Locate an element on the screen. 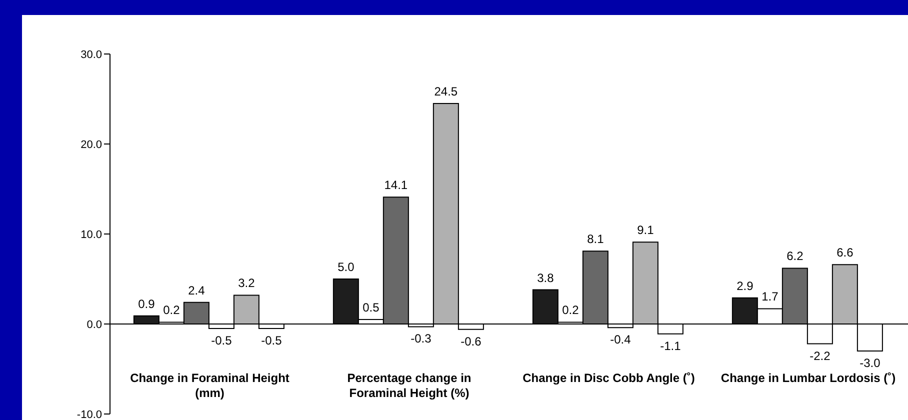 This screenshot has height=420, width=908. x-tick-label: Change in Foraminal Height (mm) is located at coordinates (210, 385).